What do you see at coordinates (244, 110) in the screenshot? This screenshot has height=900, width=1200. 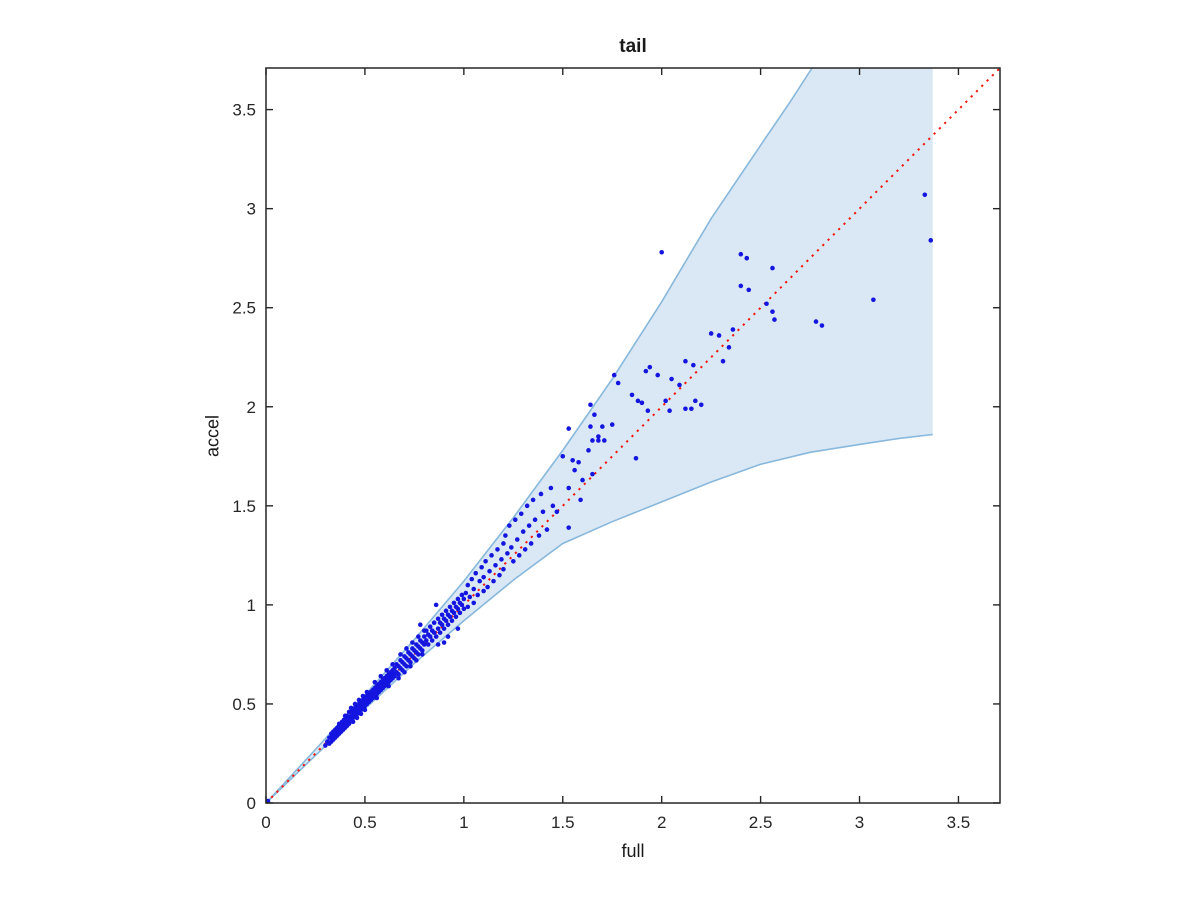 I see `y-tick-label: 3.5` at bounding box center [244, 110].